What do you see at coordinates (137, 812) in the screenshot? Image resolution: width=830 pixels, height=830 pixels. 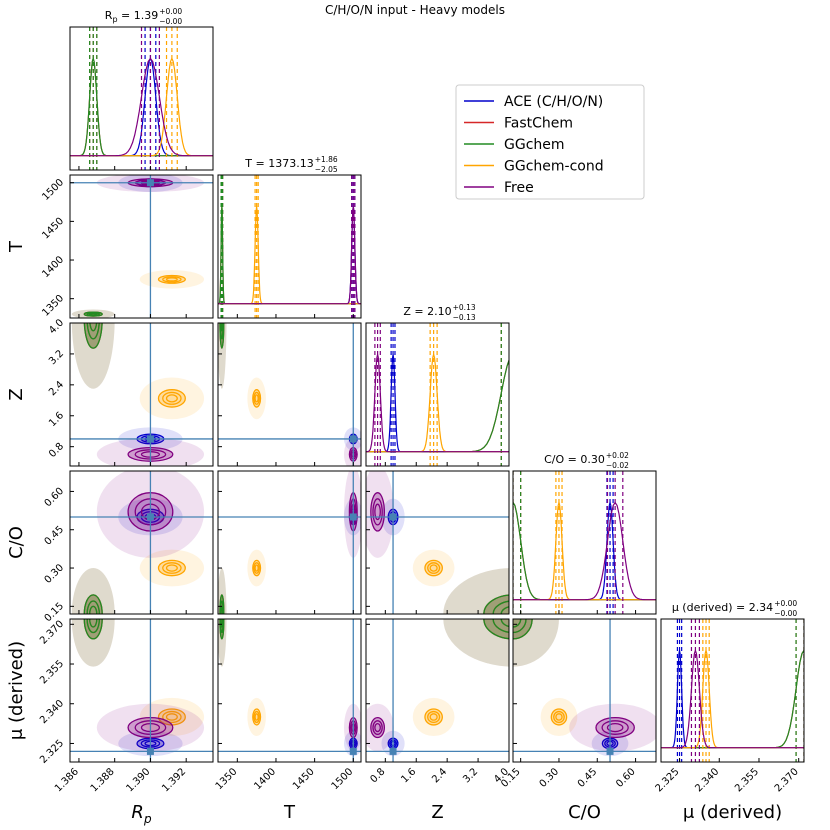 I see `label-text: R` at bounding box center [137, 812].